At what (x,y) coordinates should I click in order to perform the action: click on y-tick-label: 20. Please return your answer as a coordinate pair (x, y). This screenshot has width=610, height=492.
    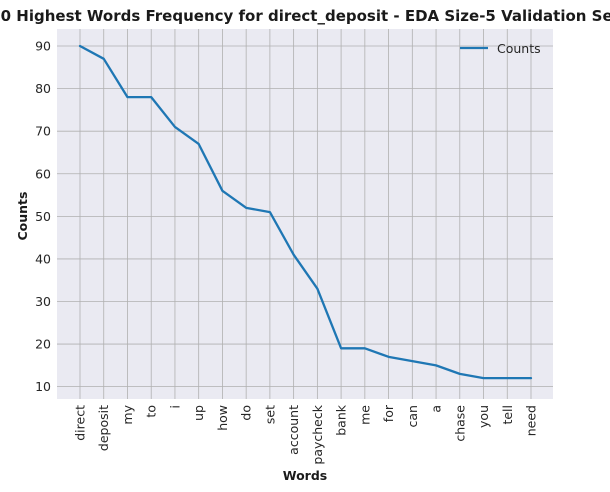
    Looking at the image, I should click on (43, 344).